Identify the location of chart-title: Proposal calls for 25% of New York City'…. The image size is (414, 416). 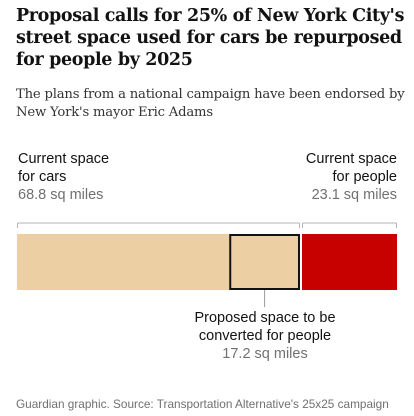
(210, 38).